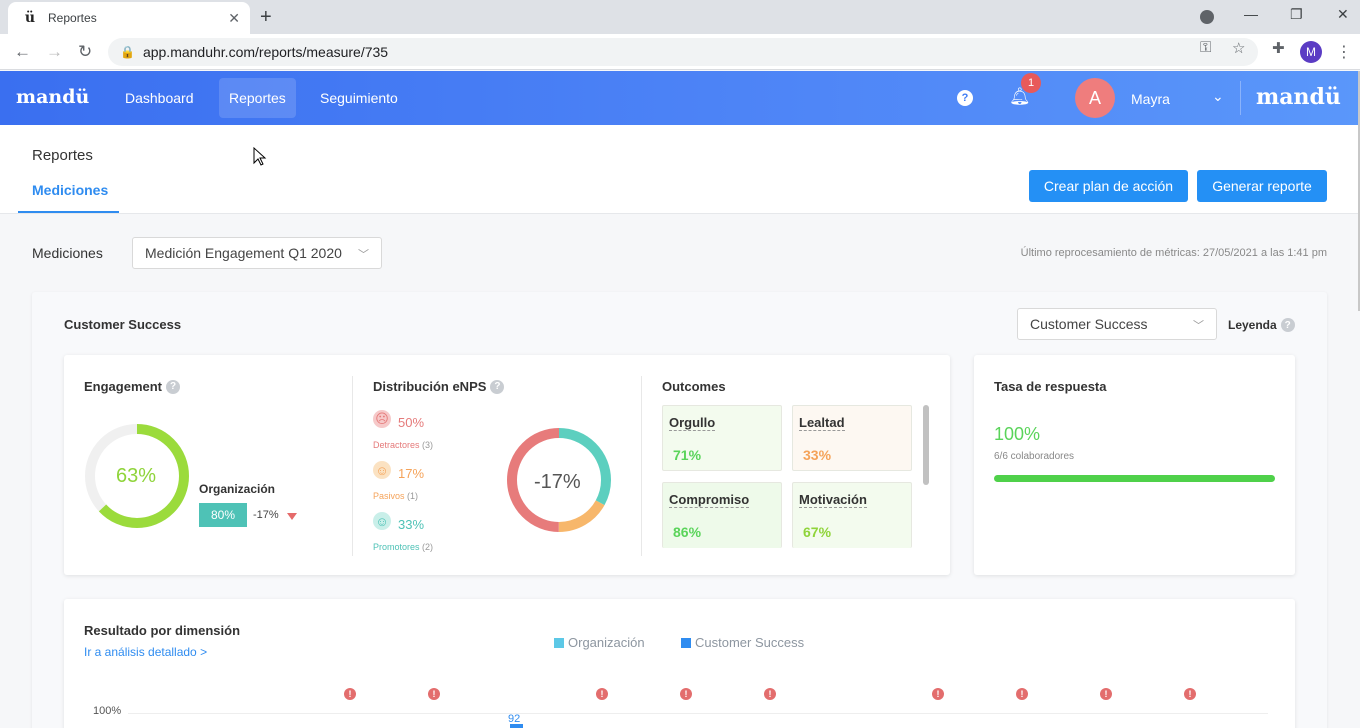 This screenshot has width=1360, height=728. Describe the element at coordinates (698, 713) in the screenshot. I see `gridline` at that location.